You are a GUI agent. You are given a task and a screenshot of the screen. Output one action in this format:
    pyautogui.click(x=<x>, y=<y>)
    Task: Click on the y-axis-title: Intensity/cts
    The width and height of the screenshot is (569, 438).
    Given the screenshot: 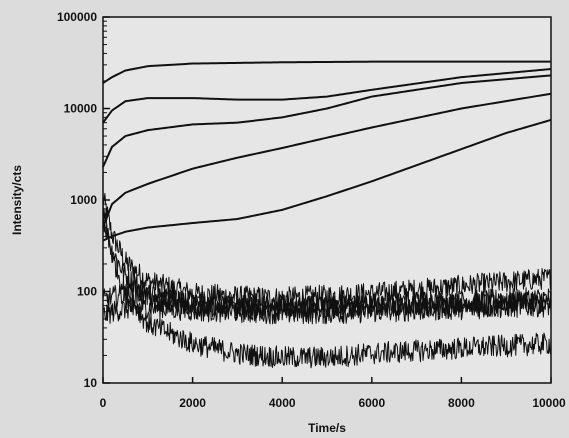 What is the action you would take?
    pyautogui.click(x=17, y=200)
    